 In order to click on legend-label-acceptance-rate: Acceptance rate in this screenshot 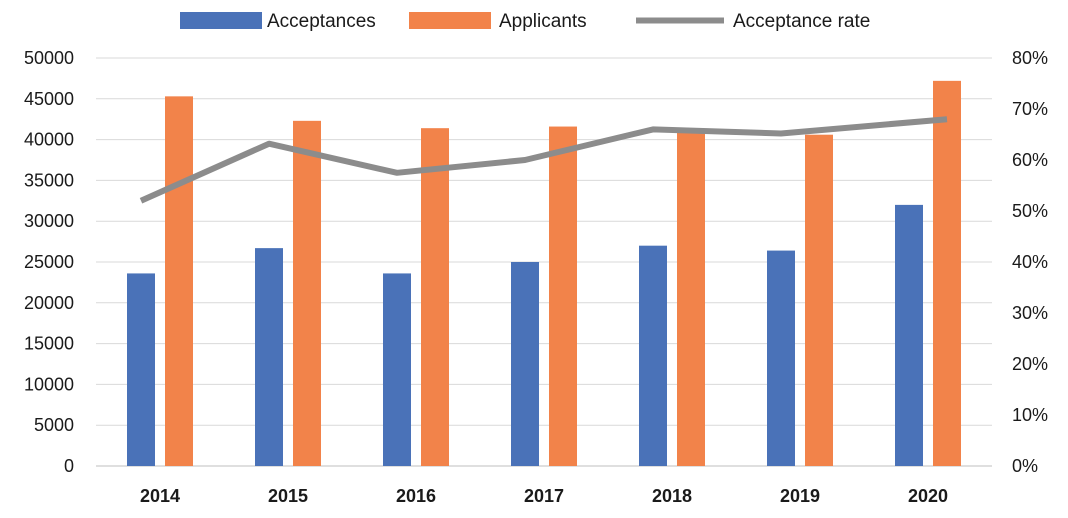, I will do `click(801, 21)`.